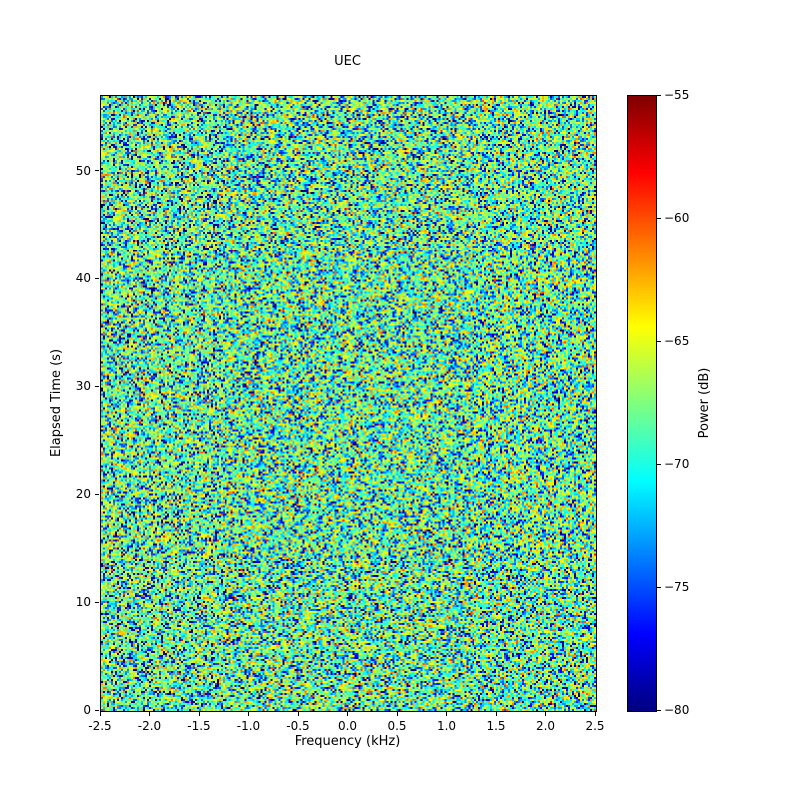 The image size is (800, 800). What do you see at coordinates (56, 403) in the screenshot?
I see `y-axis-label: Elapsed Time (s)` at bounding box center [56, 403].